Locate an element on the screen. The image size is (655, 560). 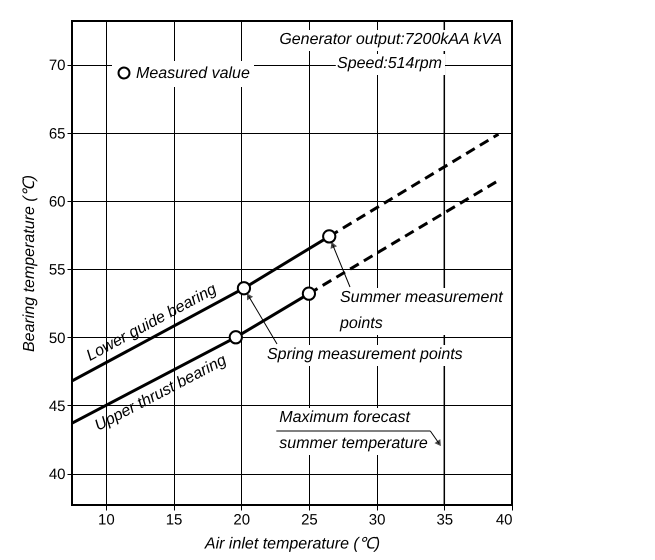
annotation: Spring measurement points is located at coordinates (365, 354).